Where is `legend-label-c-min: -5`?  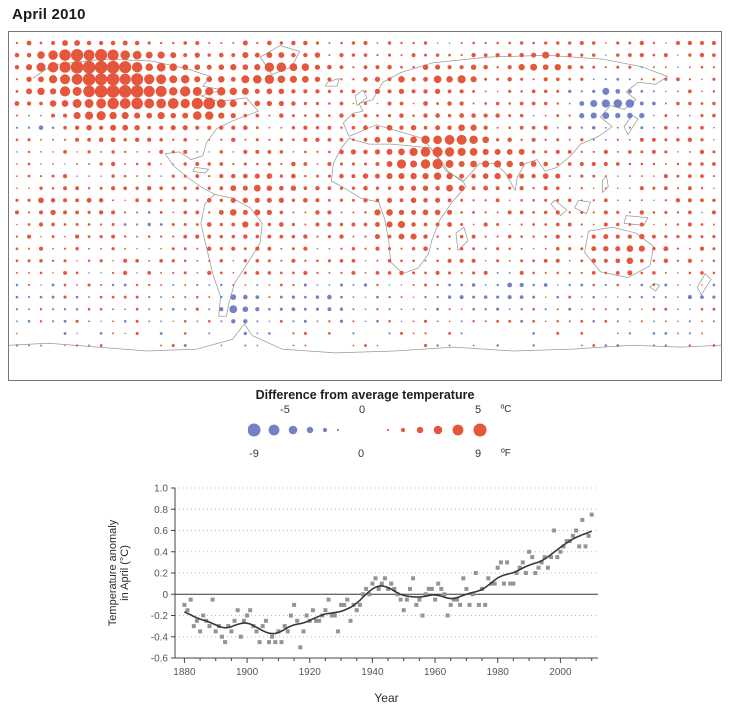 legend-label-c-min: -5 is located at coordinates (285, 410).